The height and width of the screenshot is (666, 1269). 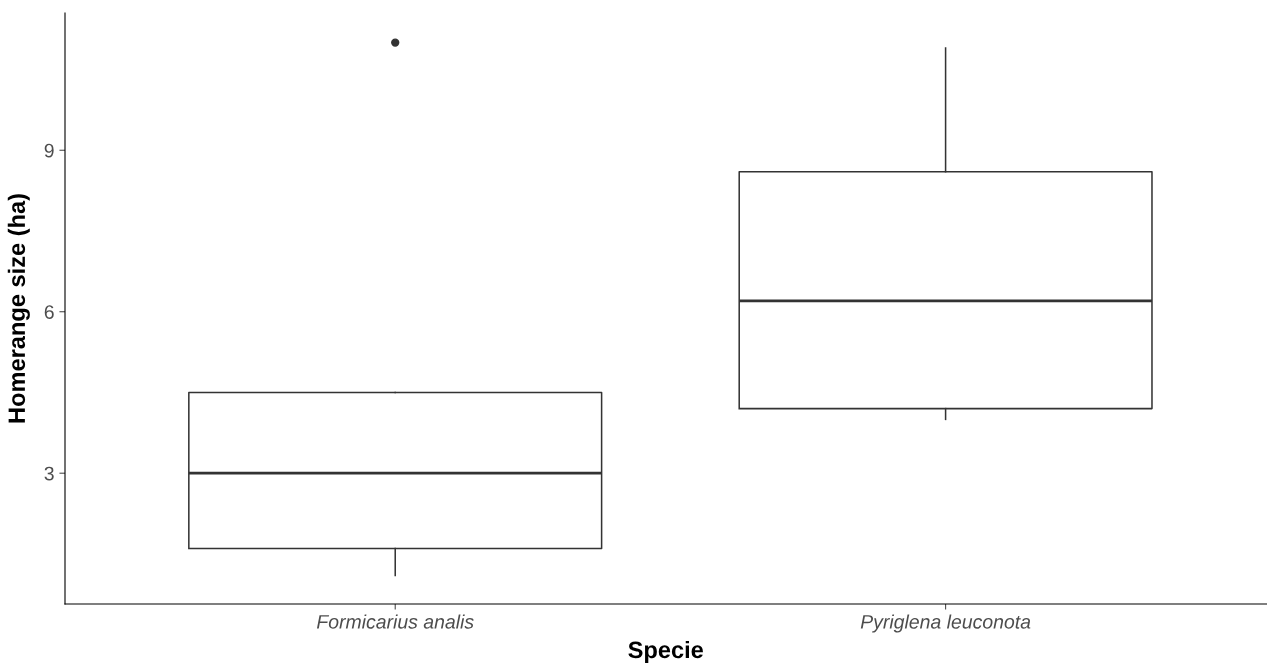 What do you see at coordinates (18, 308) in the screenshot?
I see `y-axis-title: Homerange size (ha)` at bounding box center [18, 308].